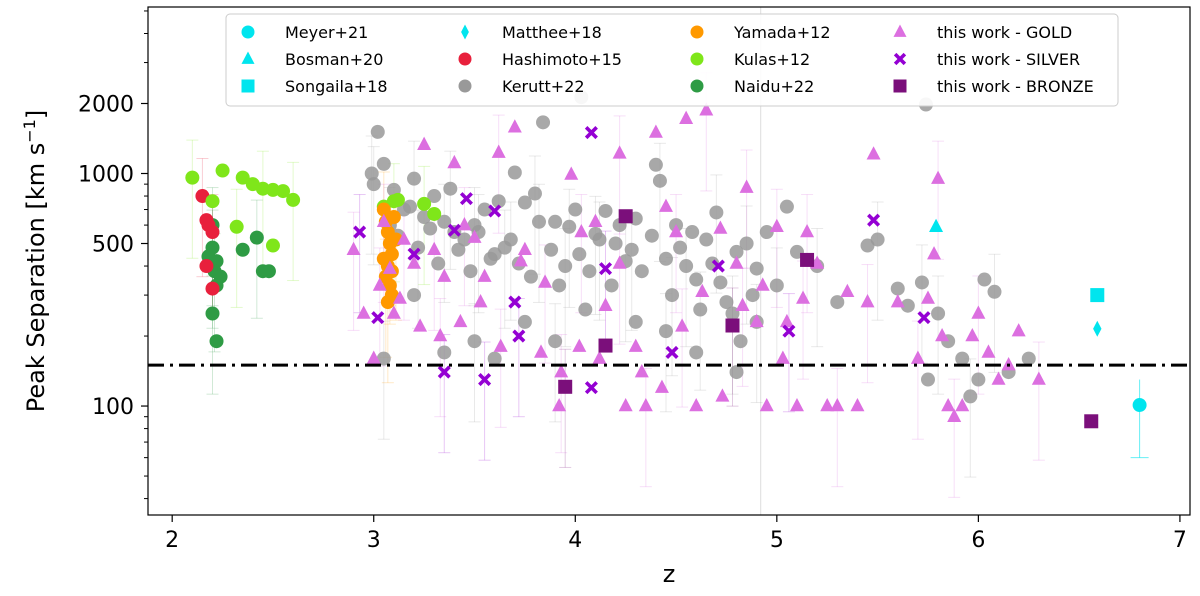  I want to click on x-tick-label: 3, so click(374, 540).